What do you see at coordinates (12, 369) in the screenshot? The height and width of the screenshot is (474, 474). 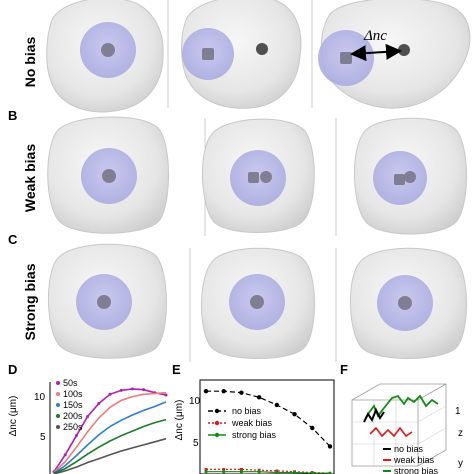 I see `panel-letter-d: D` at bounding box center [12, 369].